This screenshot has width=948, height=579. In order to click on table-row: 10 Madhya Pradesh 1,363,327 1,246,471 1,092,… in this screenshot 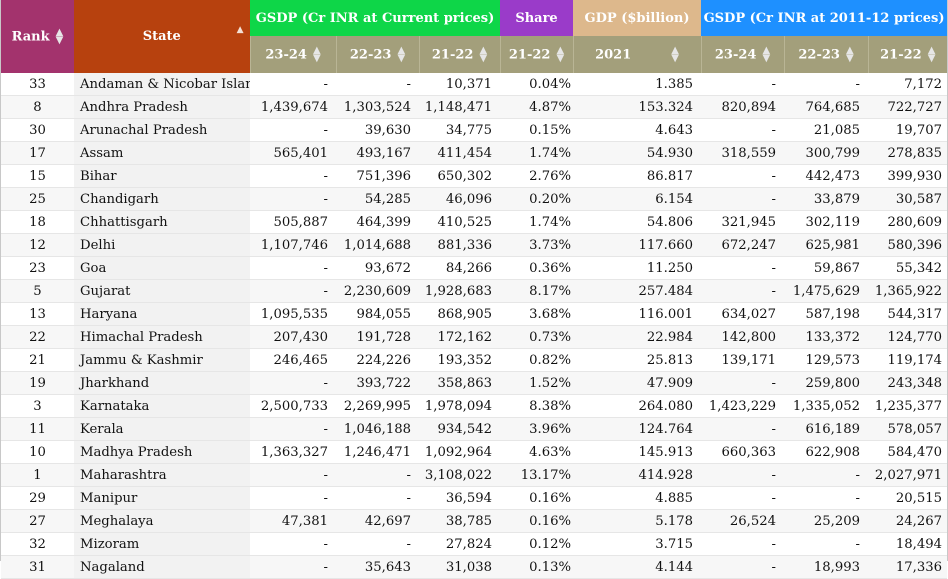, I will do `click(474, 452)`.